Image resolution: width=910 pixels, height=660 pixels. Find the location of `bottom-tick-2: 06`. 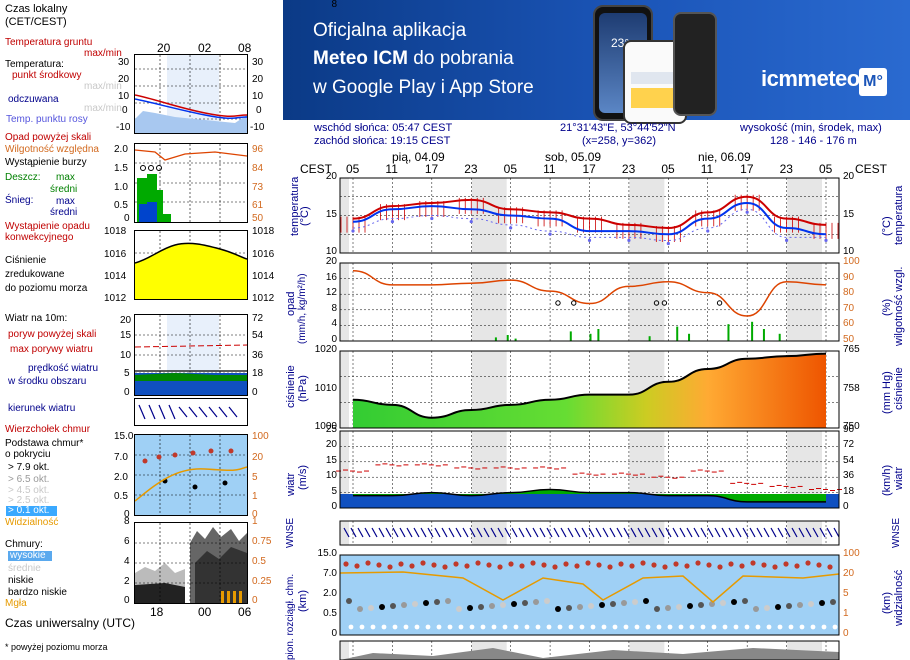

bottom-tick-2: 06 is located at coordinates (245, 612).